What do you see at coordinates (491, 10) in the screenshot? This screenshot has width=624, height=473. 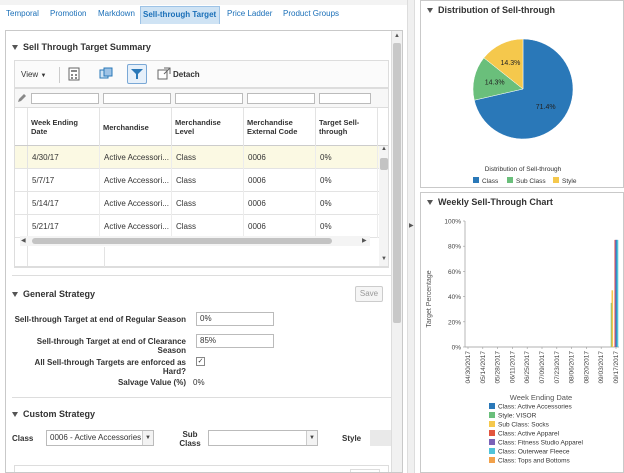 I see `distribution-header: Distribution of Sell-through` at bounding box center [491, 10].